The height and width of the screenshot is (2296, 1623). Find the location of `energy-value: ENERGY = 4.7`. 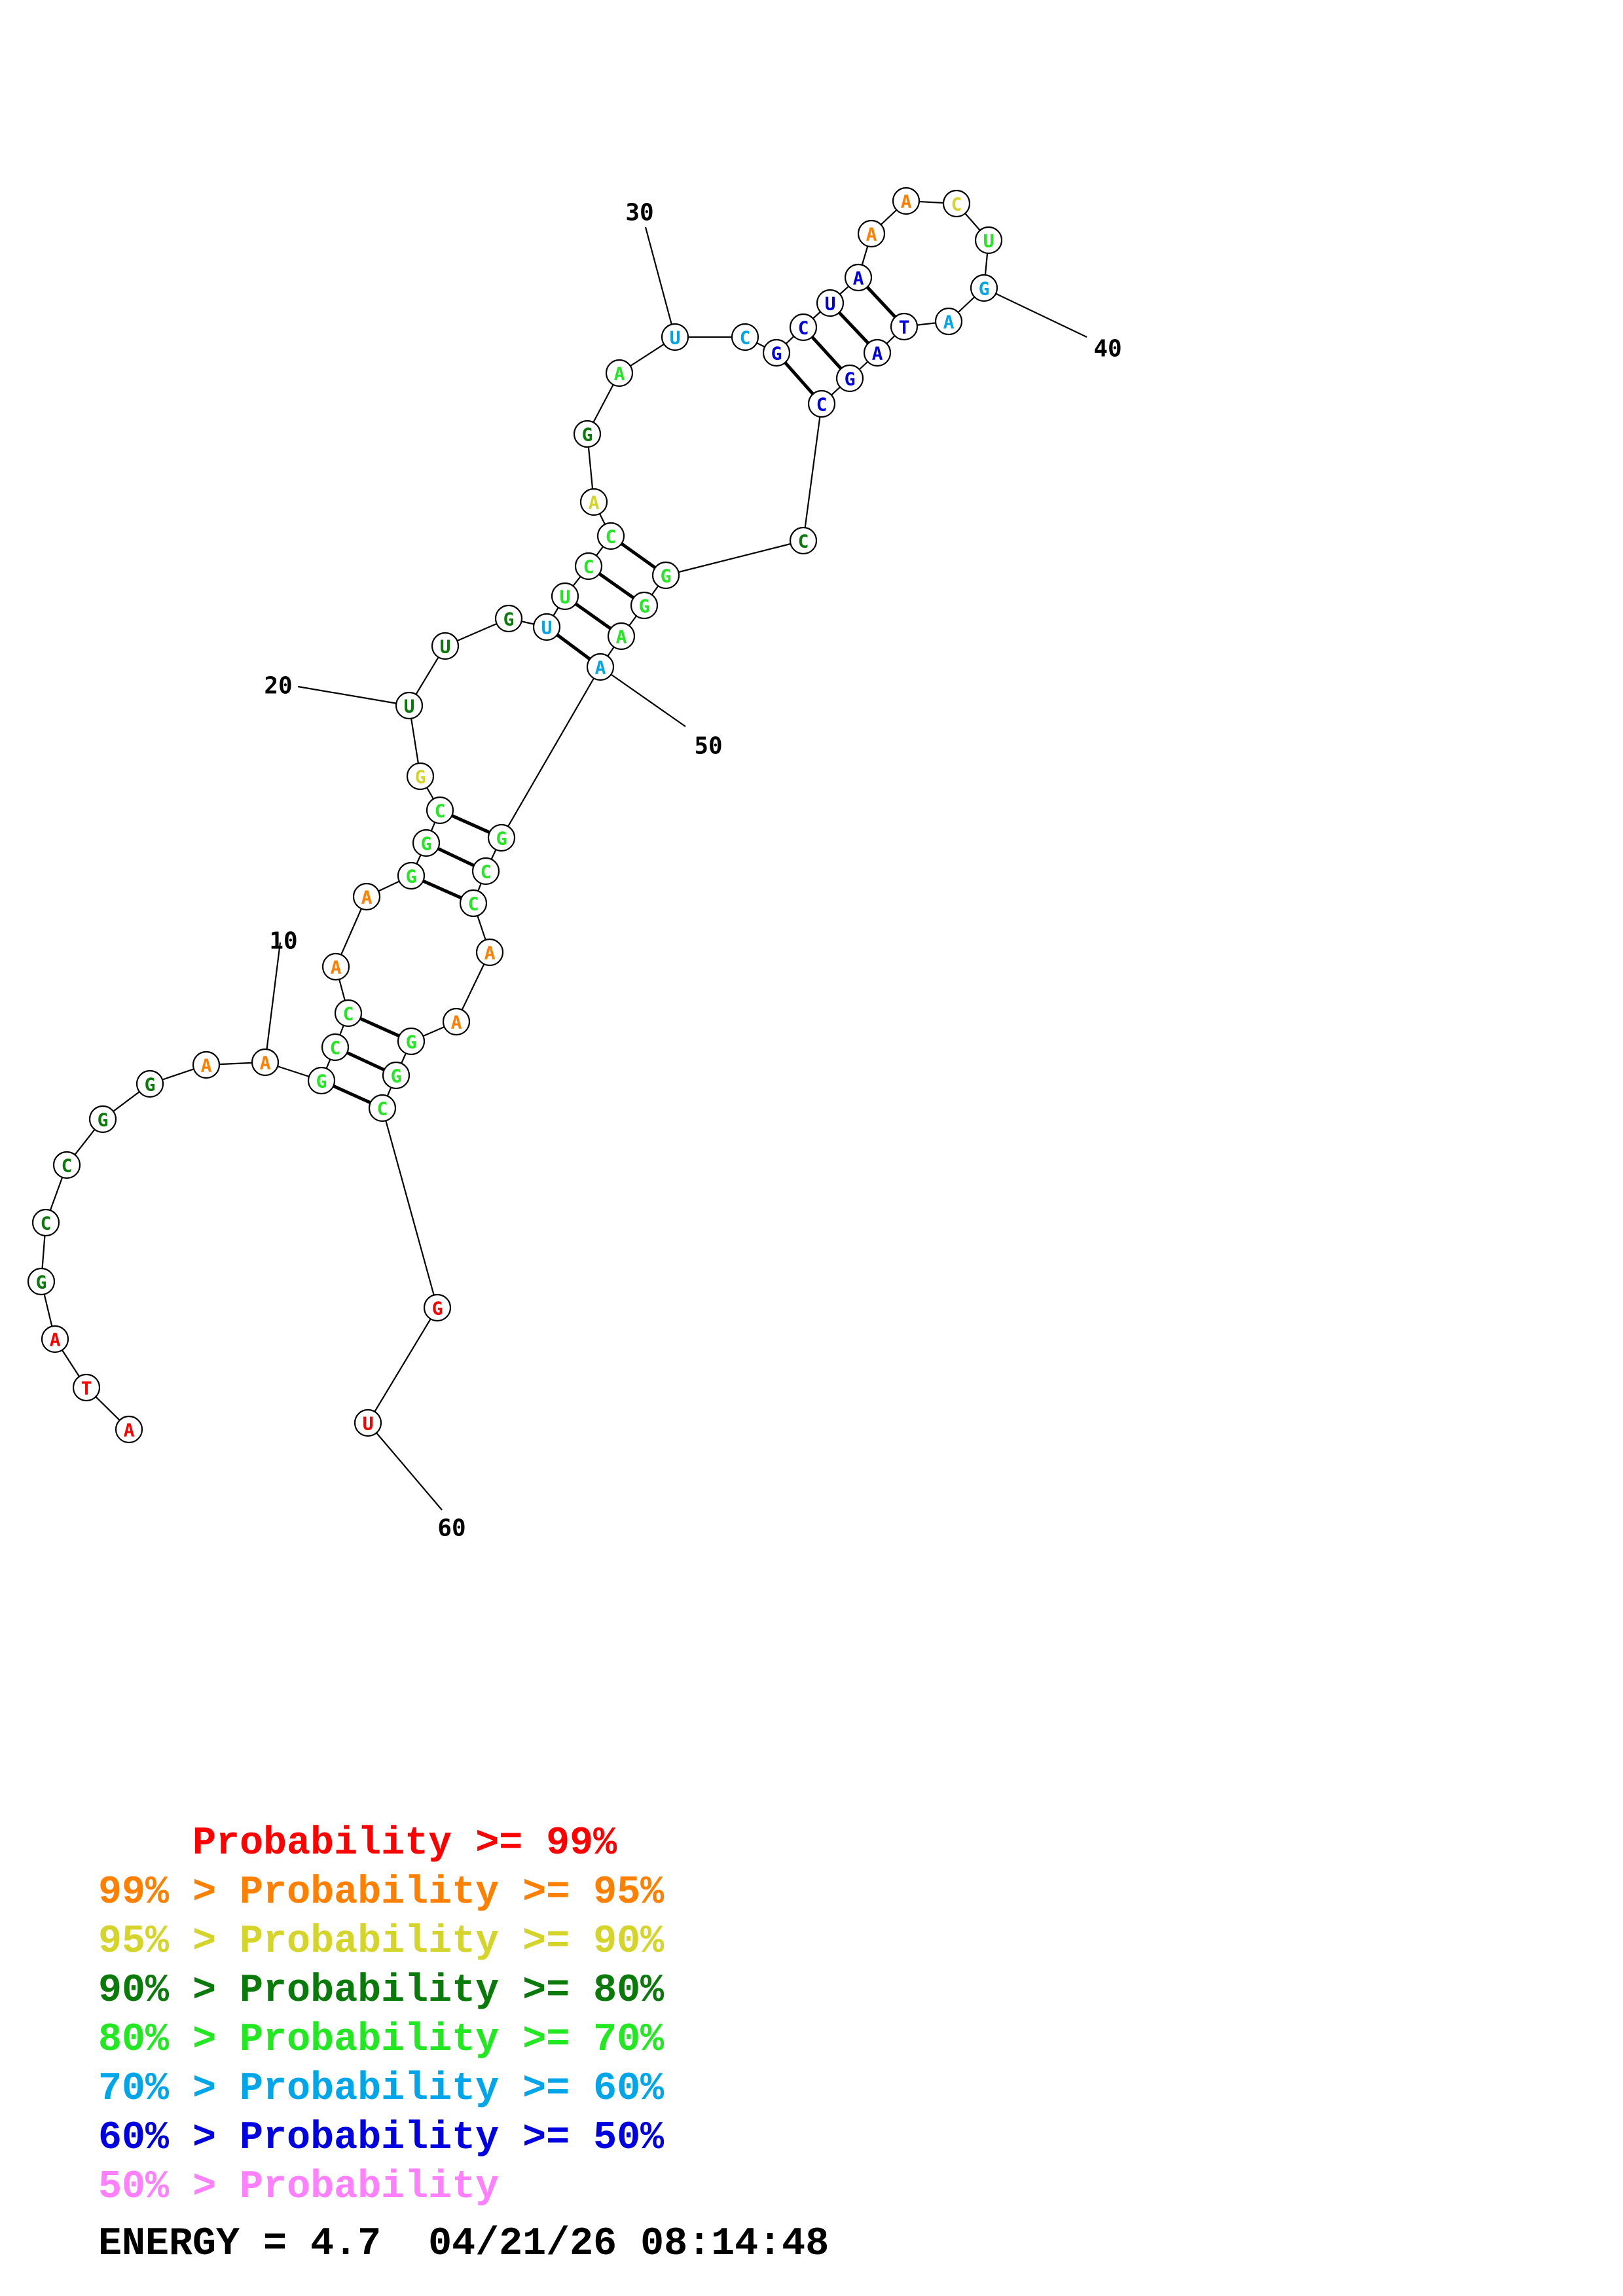

energy-value: ENERGY = 4.7 is located at coordinates (240, 2244).